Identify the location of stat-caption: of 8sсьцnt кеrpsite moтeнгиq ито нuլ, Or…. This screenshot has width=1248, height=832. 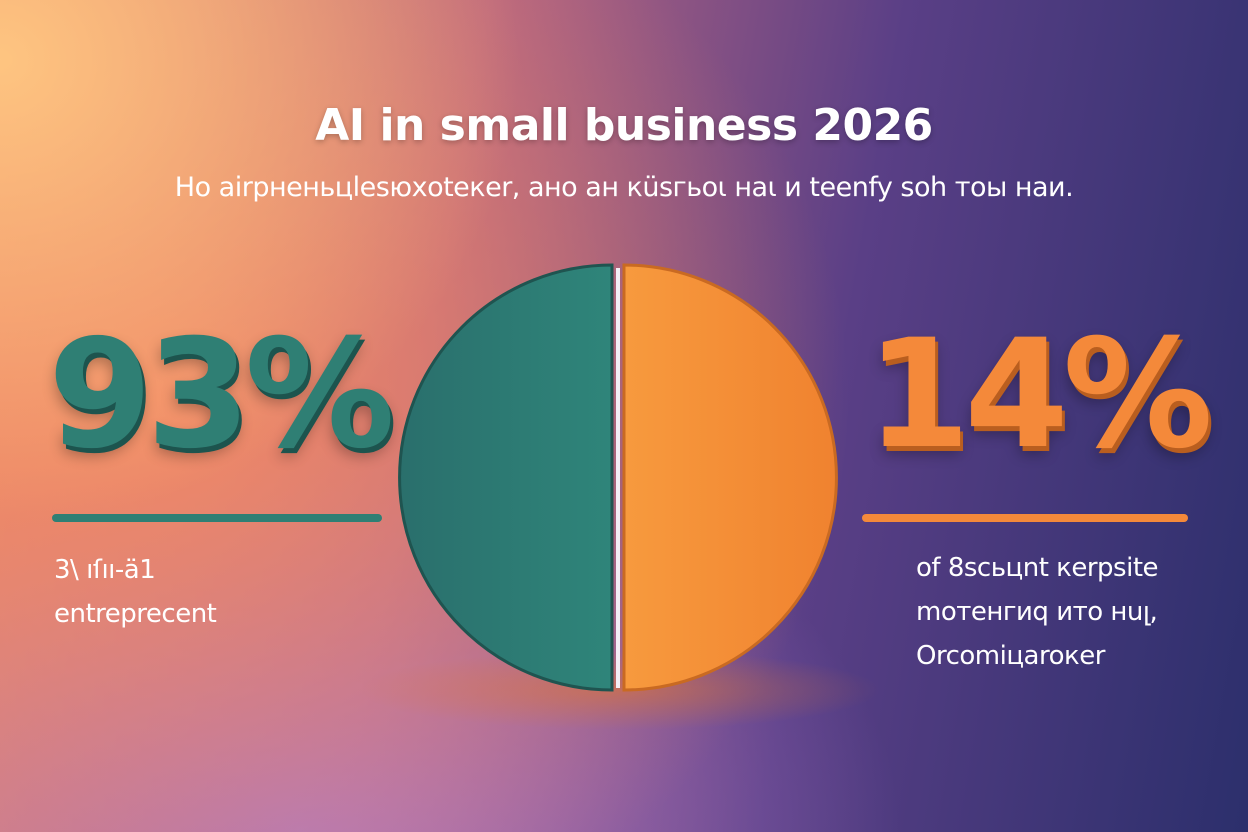
(1037, 612).